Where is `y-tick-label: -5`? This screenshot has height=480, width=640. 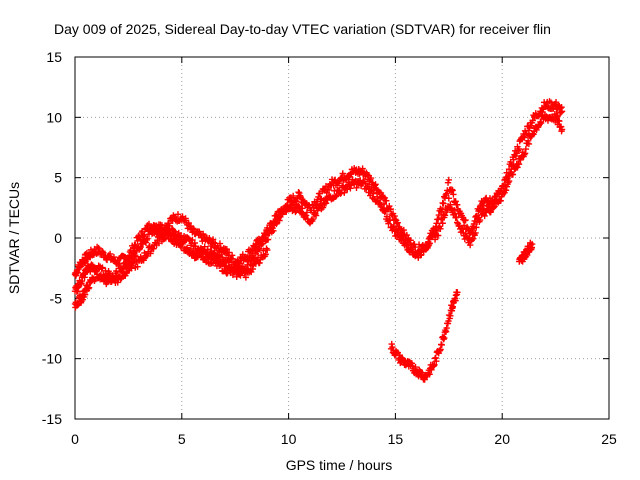 y-tick-label: -5 is located at coordinates (56, 298).